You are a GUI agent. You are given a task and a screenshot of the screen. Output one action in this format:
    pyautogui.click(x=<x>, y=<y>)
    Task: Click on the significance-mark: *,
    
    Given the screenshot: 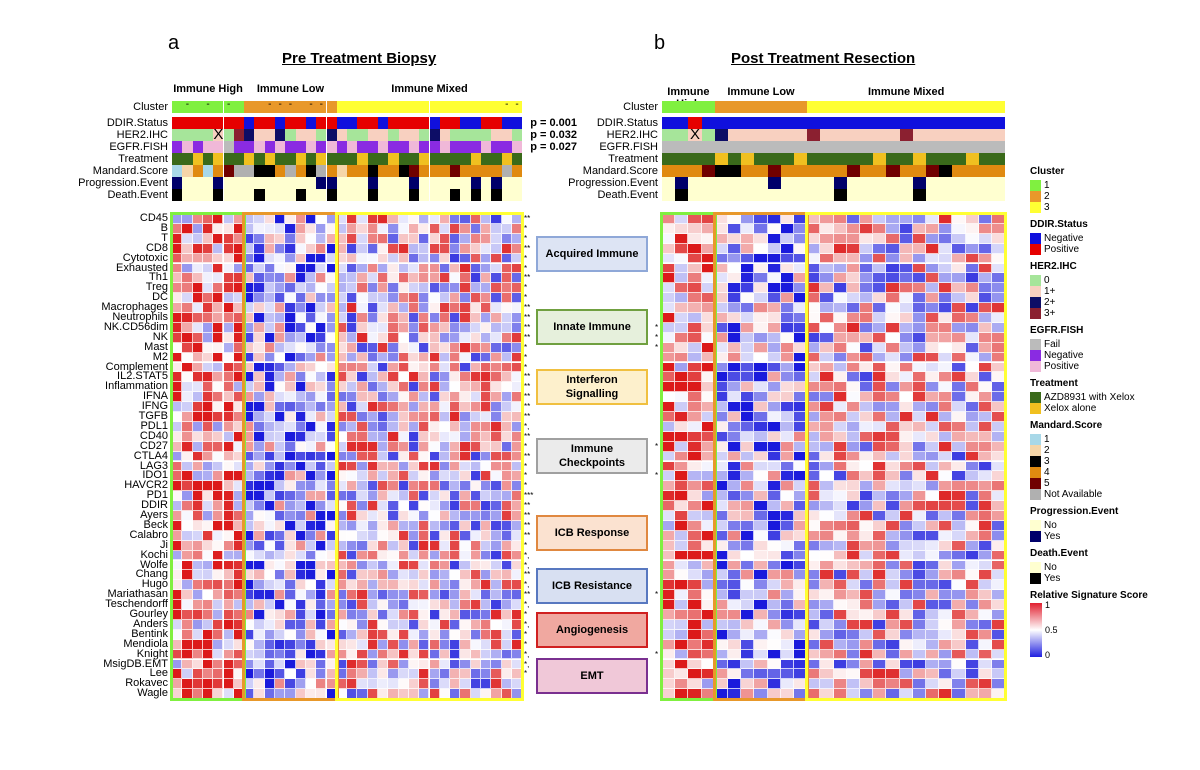 What is the action you would take?
    pyautogui.click(x=527, y=654)
    